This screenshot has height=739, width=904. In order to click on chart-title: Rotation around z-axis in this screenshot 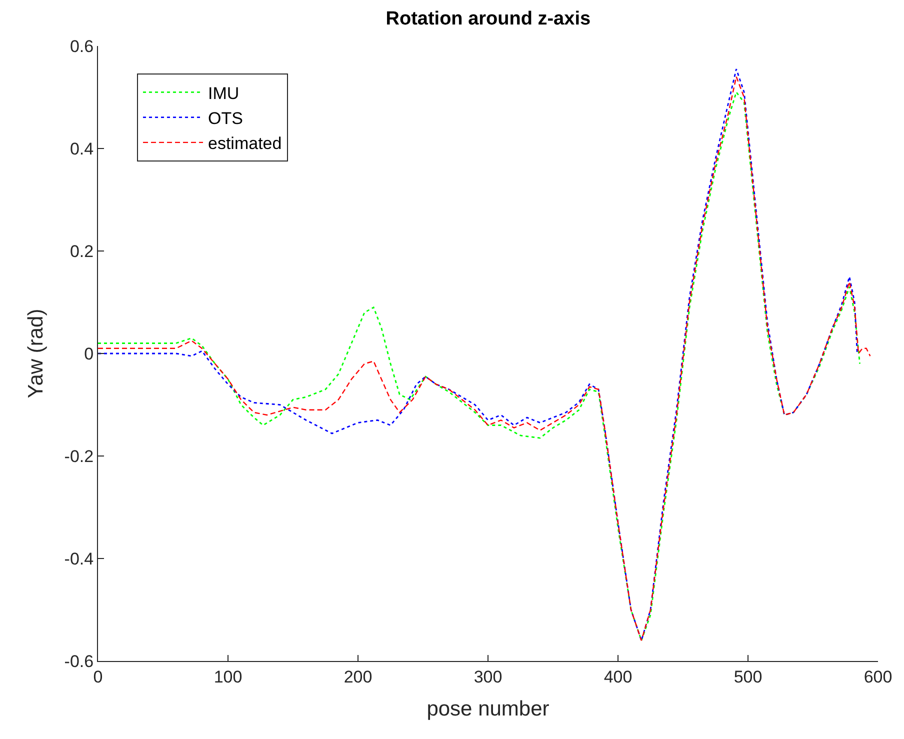, I will do `click(488, 19)`.